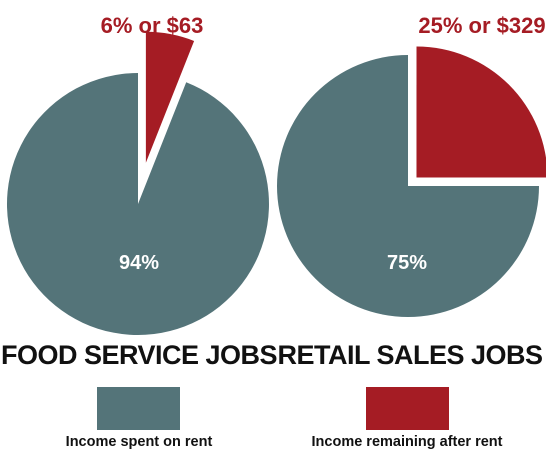 The image size is (546, 454). I want to click on chart-title-retail-sales: RETAIL SALES JOBS, so click(409, 355).